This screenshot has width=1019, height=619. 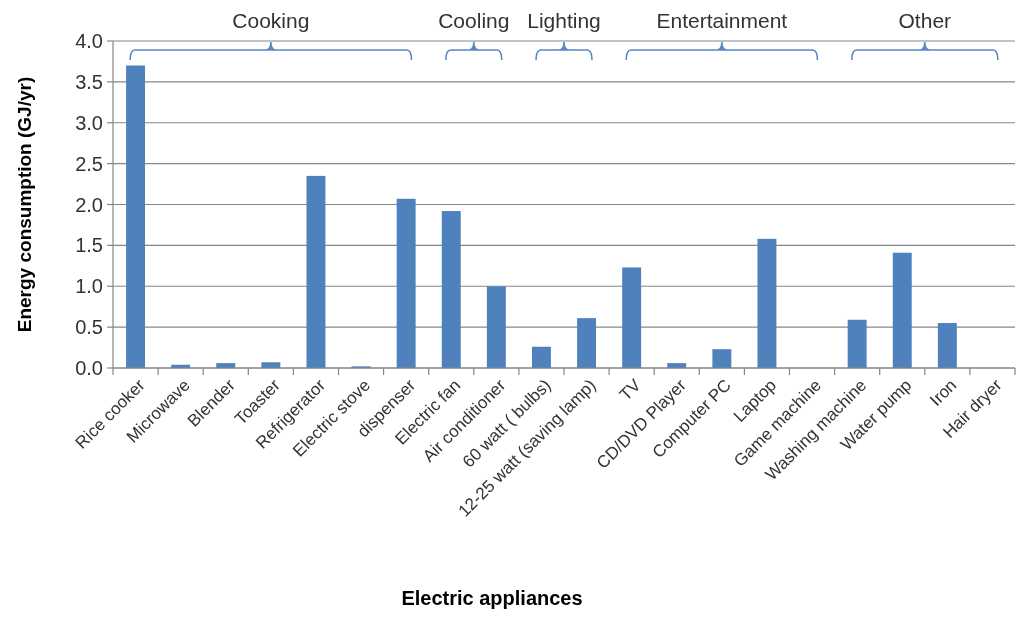 What do you see at coordinates (89, 245) in the screenshot?
I see `y-tick-label: 1.5` at bounding box center [89, 245].